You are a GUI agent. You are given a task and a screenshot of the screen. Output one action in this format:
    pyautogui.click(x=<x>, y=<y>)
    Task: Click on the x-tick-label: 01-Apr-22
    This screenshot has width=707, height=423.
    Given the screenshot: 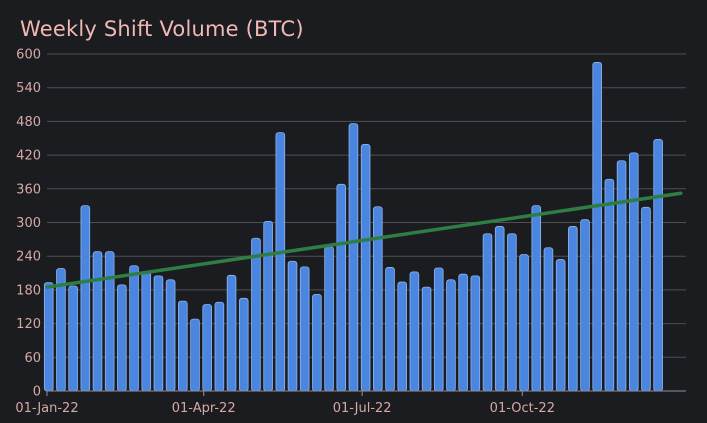 What is the action you would take?
    pyautogui.click(x=204, y=408)
    